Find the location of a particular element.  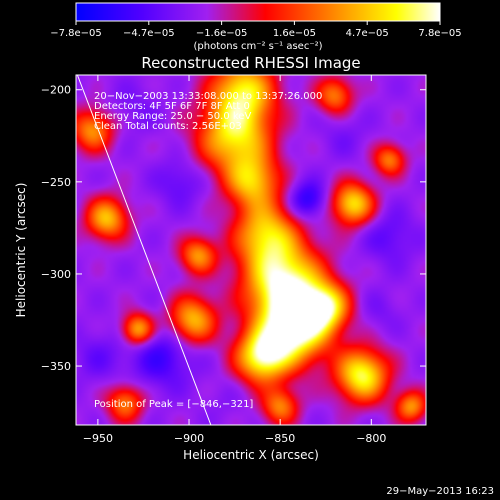

info-method-counts: Clean Total counts: 2.56E+03 is located at coordinates (168, 126).